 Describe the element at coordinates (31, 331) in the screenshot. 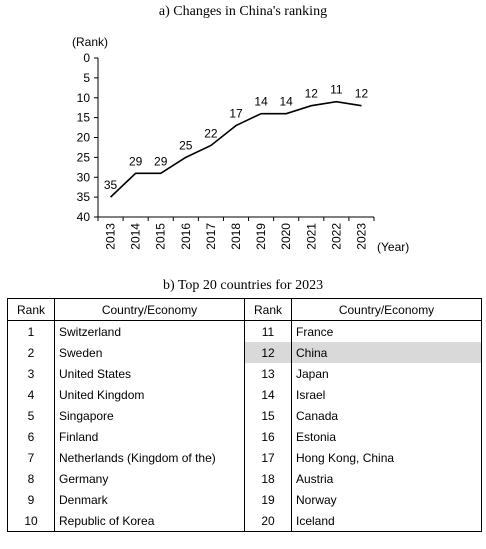

I see `rank-cell: 1` at that location.